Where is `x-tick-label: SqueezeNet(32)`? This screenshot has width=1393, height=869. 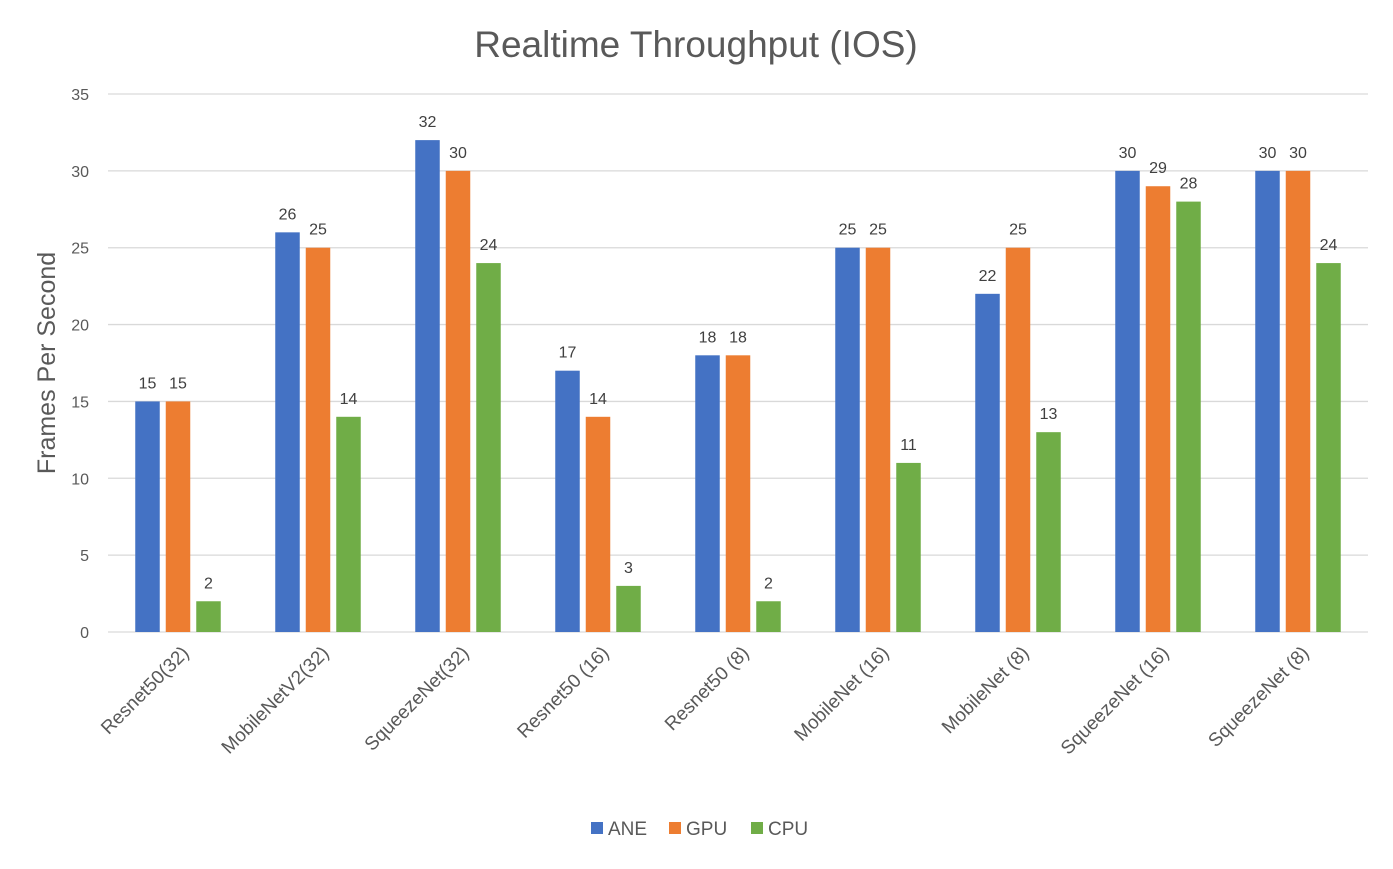 x-tick-label: SqueezeNet(32) is located at coordinates (417, 699).